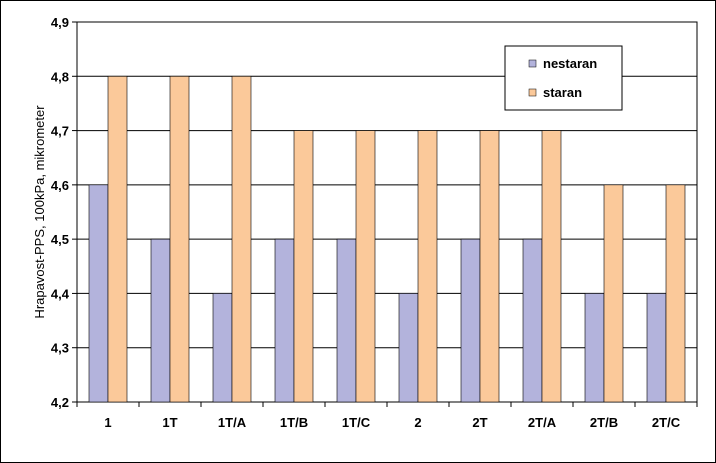 The height and width of the screenshot is (463, 716). Describe the element at coordinates (60, 131) in the screenshot. I see `y-tick-label: 4,7` at that location.